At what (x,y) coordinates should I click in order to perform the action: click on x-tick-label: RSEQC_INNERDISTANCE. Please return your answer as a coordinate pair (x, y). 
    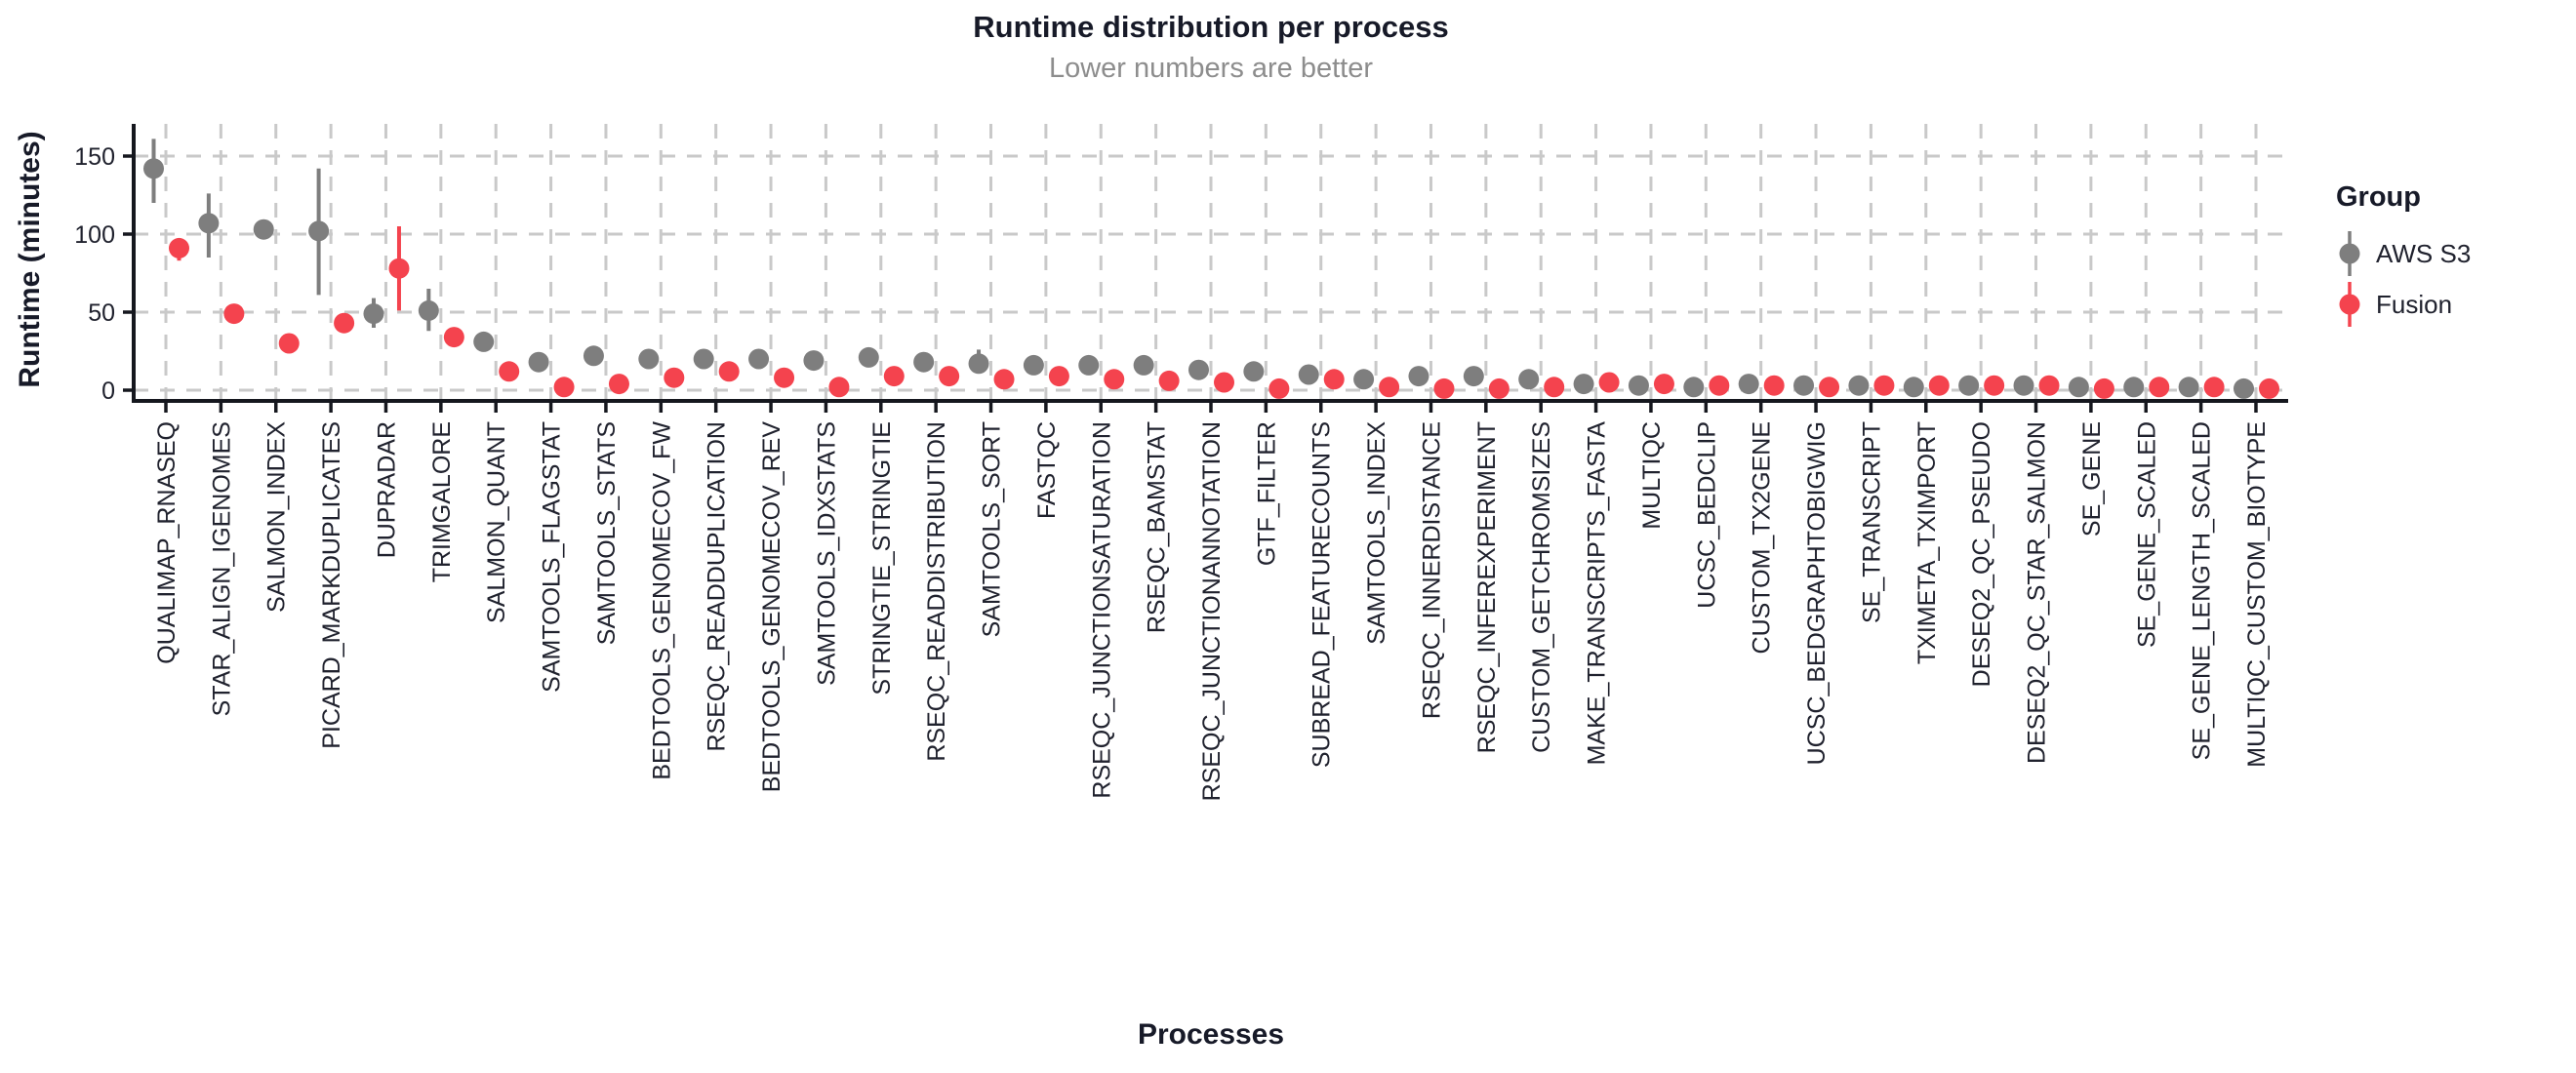
    Looking at the image, I should click on (1431, 570).